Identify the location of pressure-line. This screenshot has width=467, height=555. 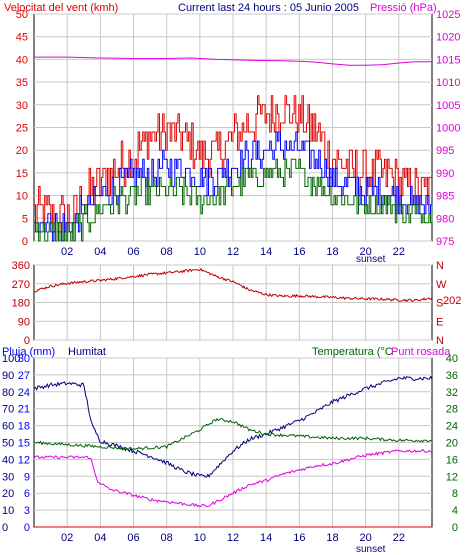
(233, 61).